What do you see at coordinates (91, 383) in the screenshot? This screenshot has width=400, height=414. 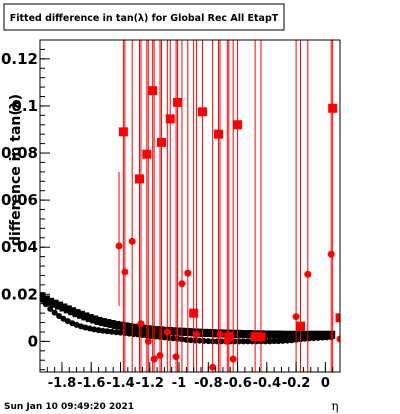 I see `x-tick-label: -1.6` at bounding box center [91, 383].